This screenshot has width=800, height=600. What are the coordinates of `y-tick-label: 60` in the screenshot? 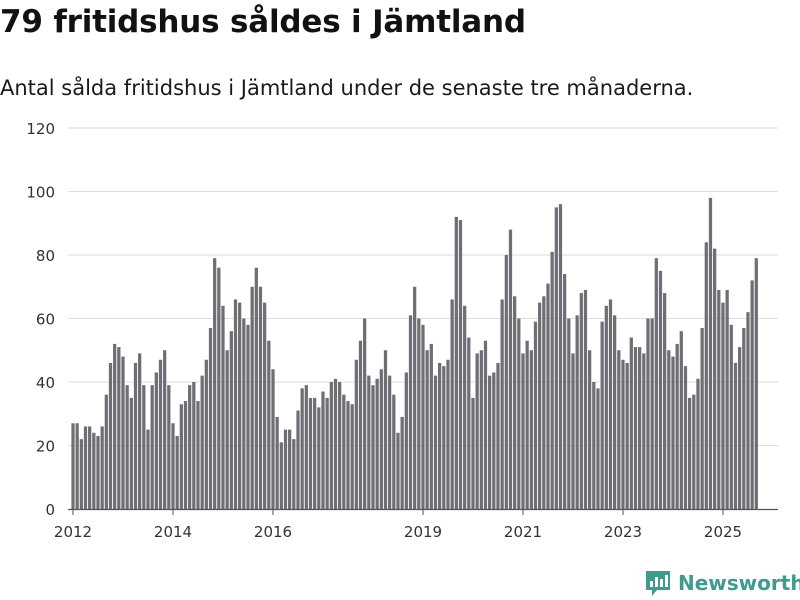 It's located at (45, 320).